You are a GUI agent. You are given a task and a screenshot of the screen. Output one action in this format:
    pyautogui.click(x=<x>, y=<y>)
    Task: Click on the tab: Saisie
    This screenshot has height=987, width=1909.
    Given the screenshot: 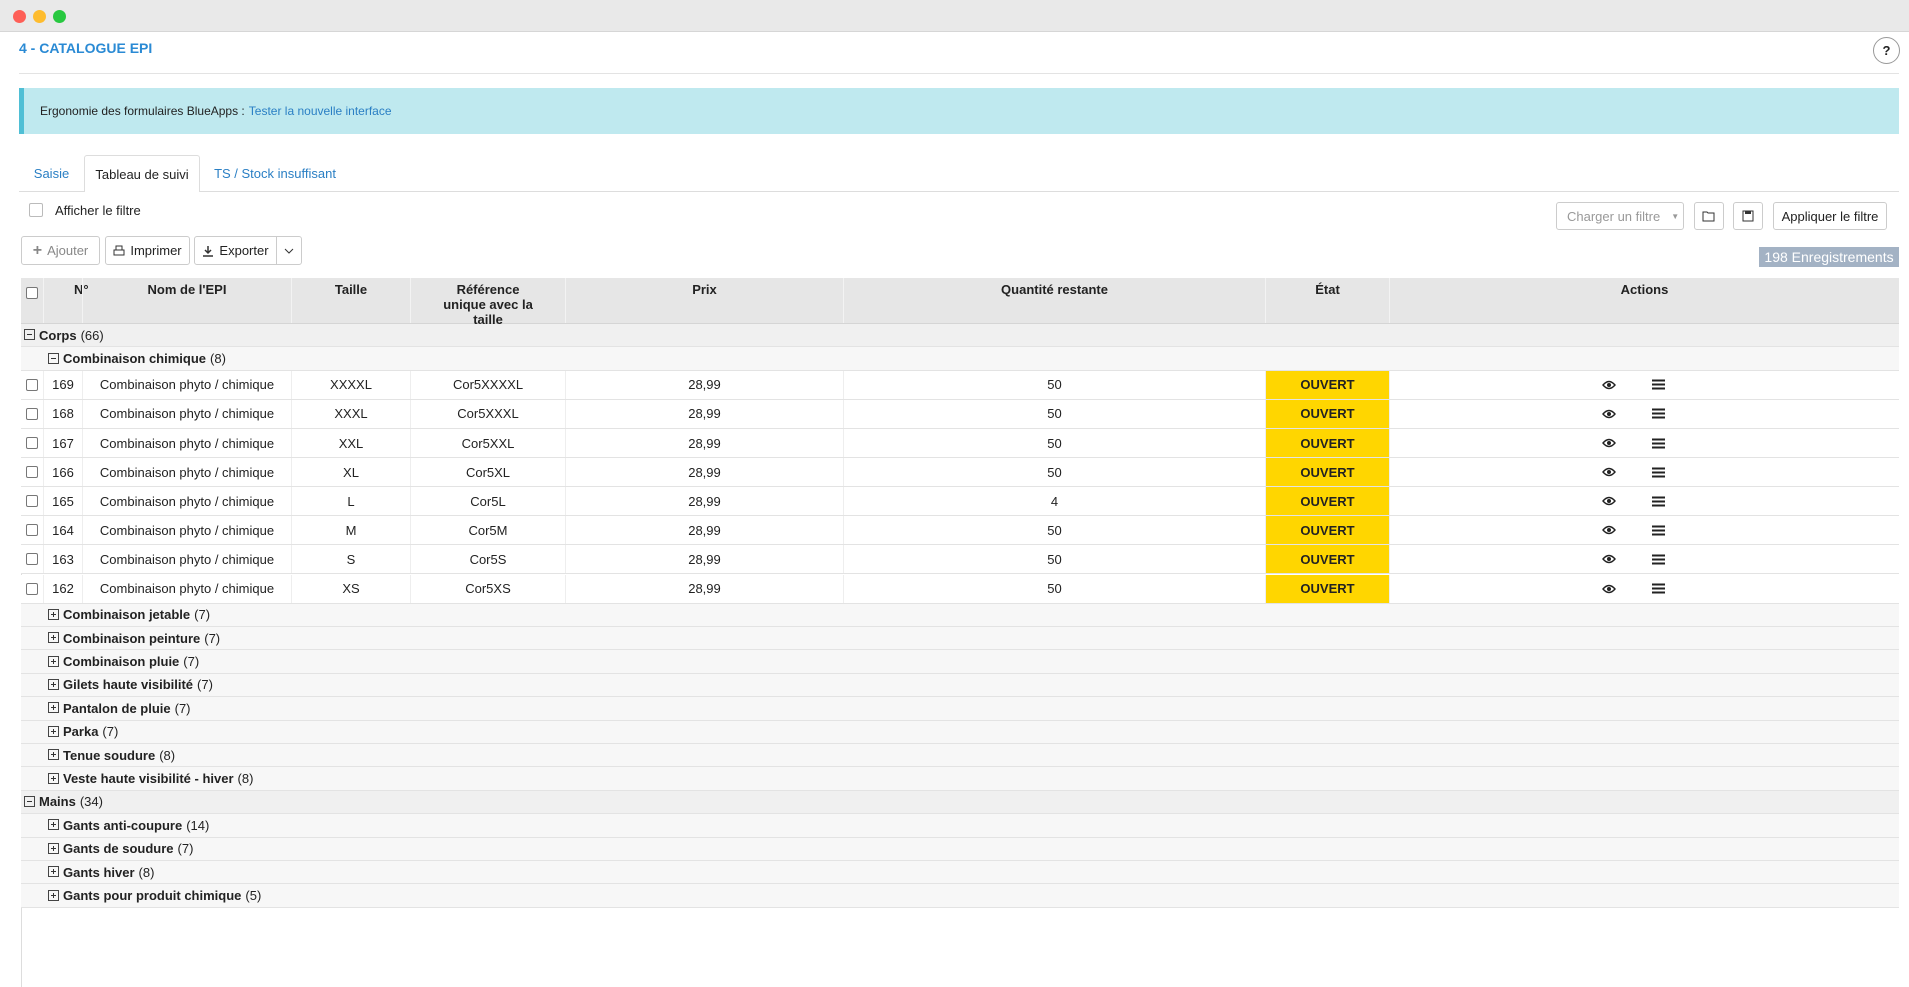 What is the action you would take?
    pyautogui.click(x=51, y=173)
    